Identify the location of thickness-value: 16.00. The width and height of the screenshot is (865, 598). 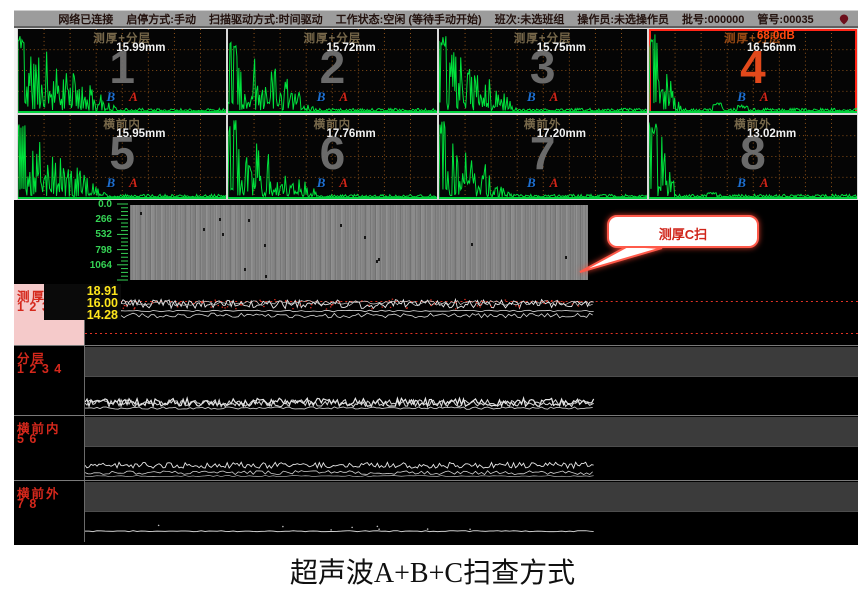
(102, 303).